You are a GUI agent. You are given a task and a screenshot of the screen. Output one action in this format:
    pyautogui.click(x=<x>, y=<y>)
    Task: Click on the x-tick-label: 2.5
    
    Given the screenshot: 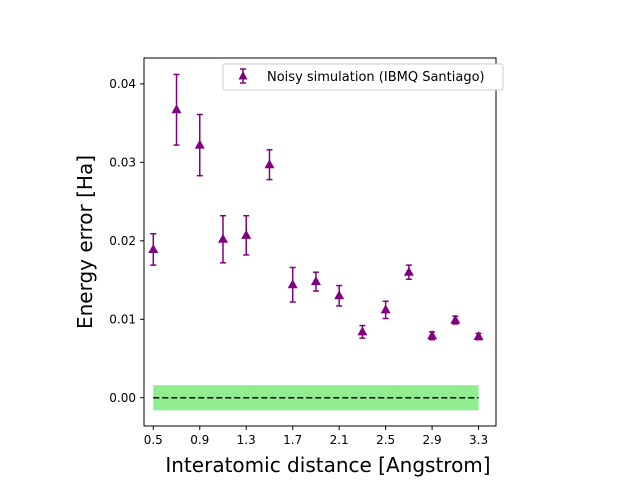 What is the action you would take?
    pyautogui.click(x=385, y=440)
    